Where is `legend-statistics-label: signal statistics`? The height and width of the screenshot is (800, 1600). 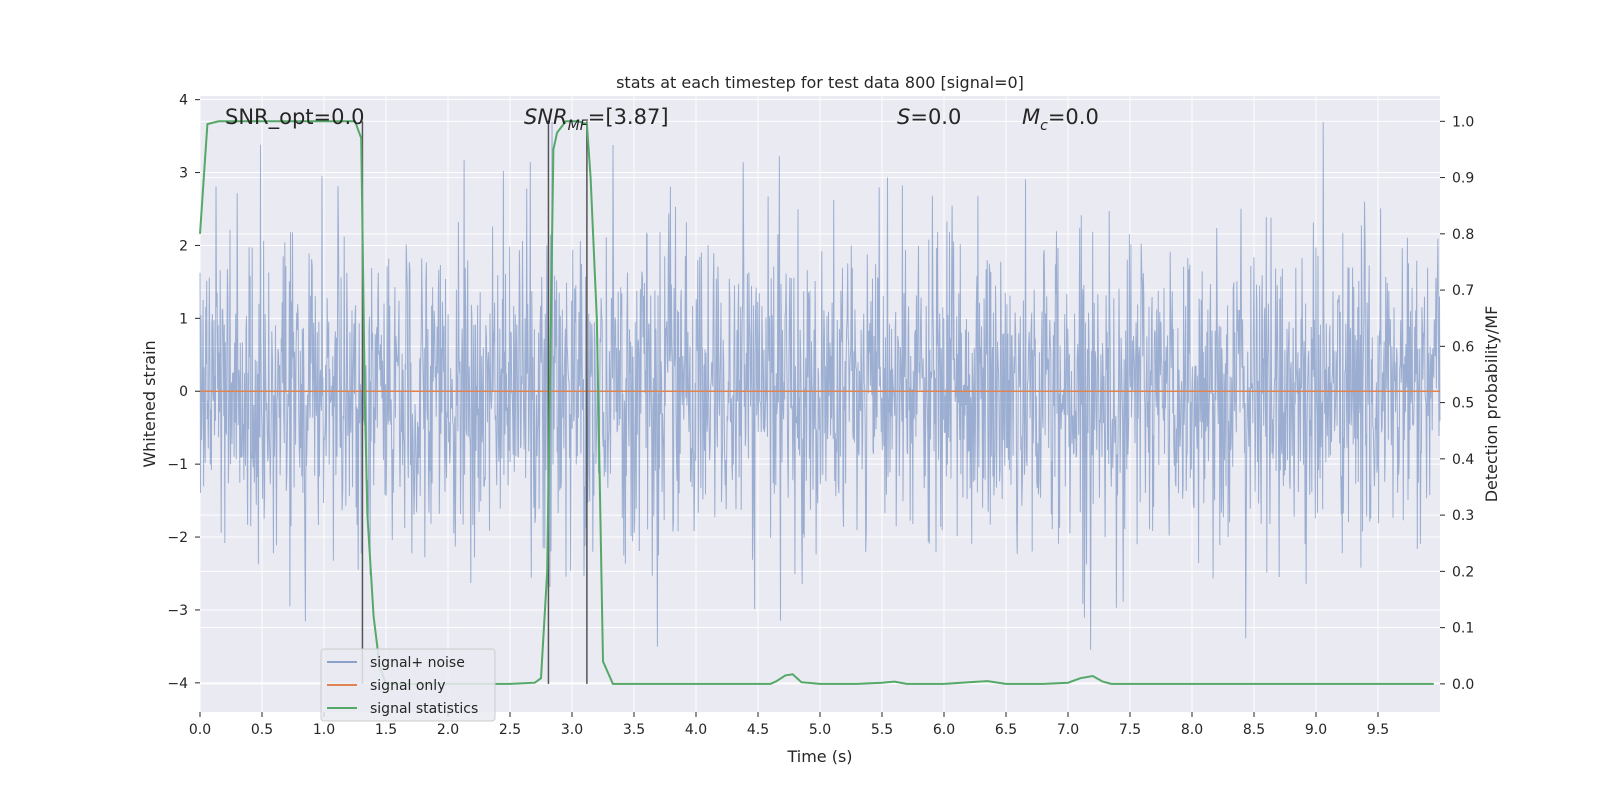 legend-statistics-label: signal statistics is located at coordinates (424, 709).